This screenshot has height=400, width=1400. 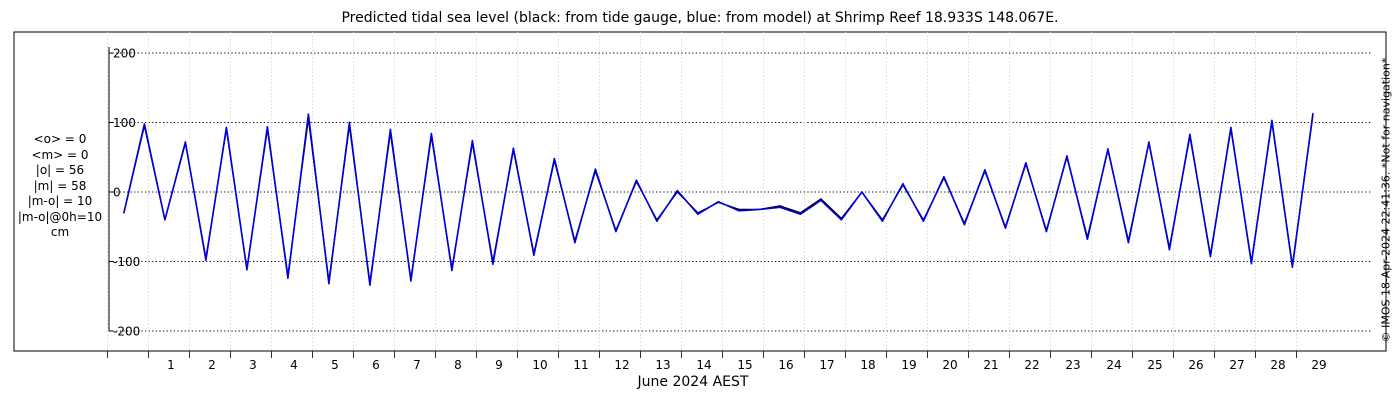 I want to click on y-tick-label: -100, so click(x=126, y=262).